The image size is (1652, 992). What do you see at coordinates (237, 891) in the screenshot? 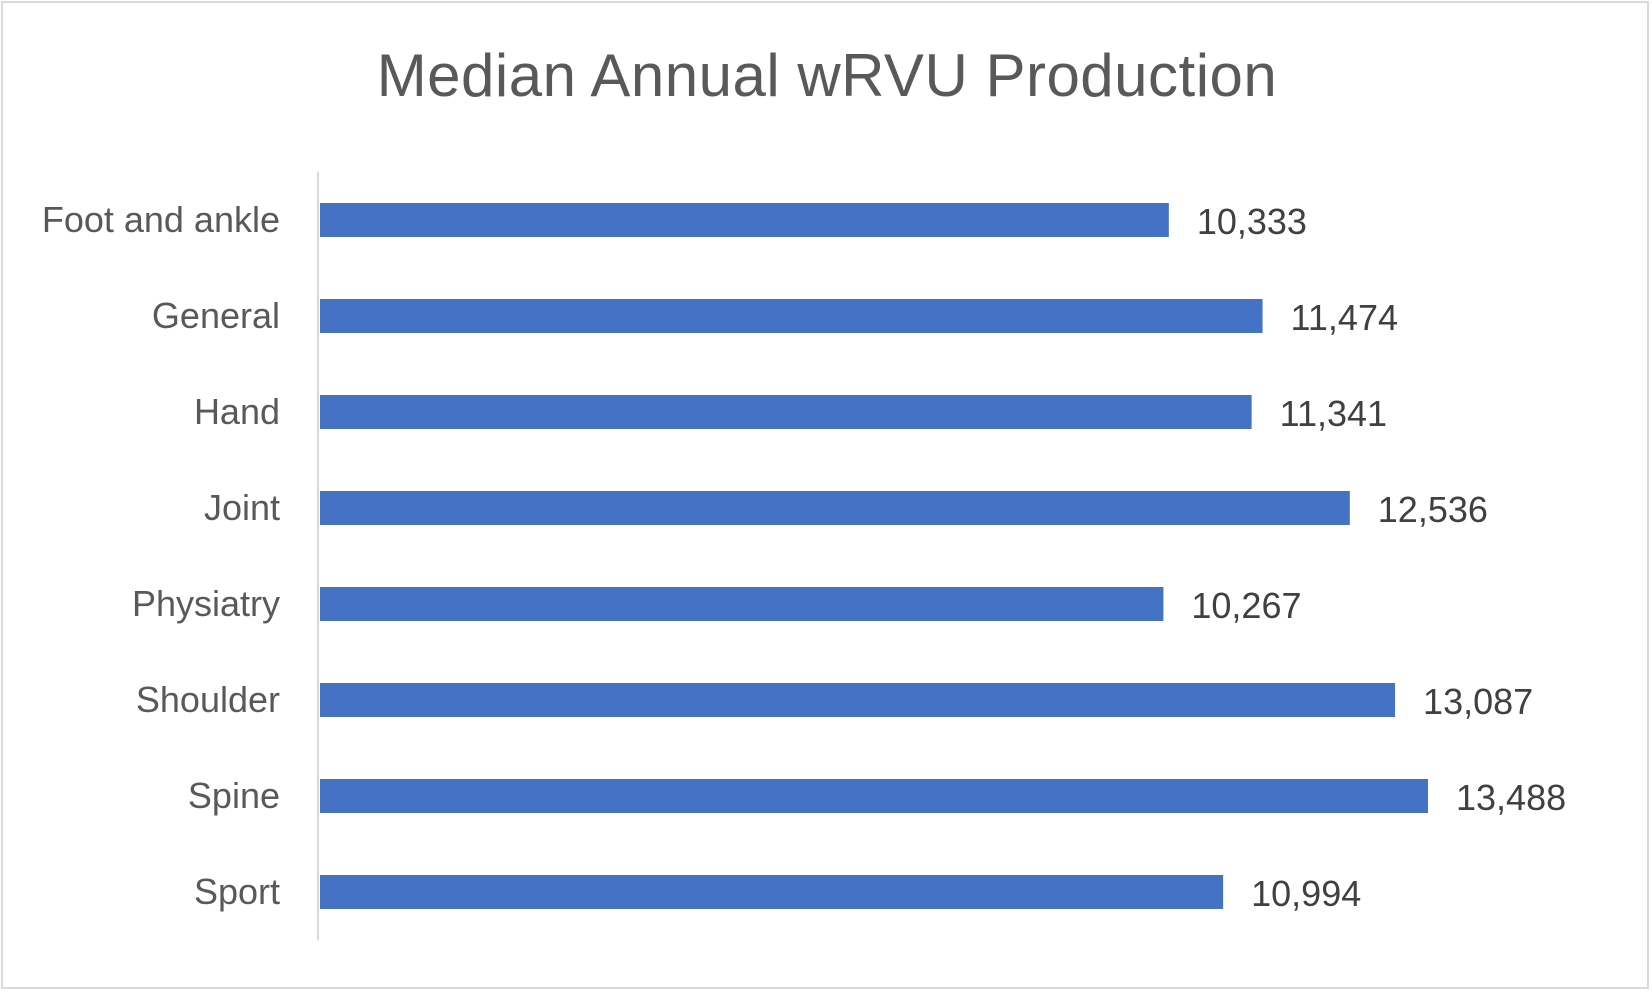
I see `category-label: Sport` at bounding box center [237, 891].